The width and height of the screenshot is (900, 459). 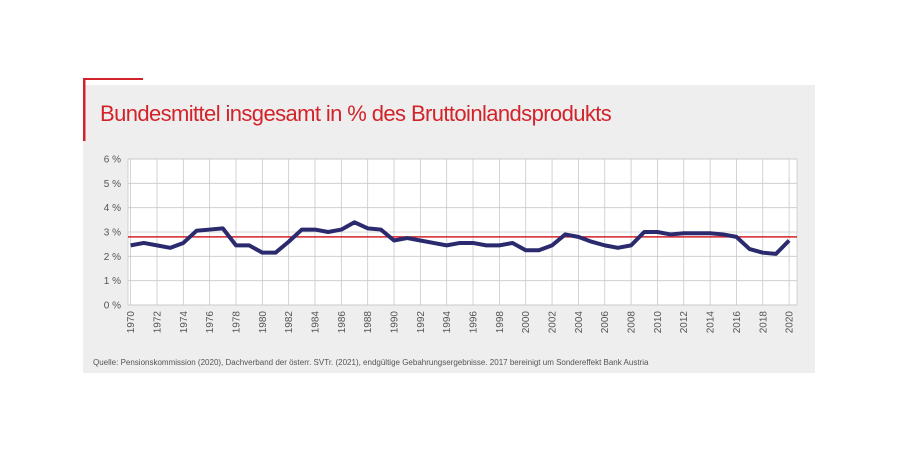 I want to click on y-tick-label: 2 %, so click(x=112, y=257).